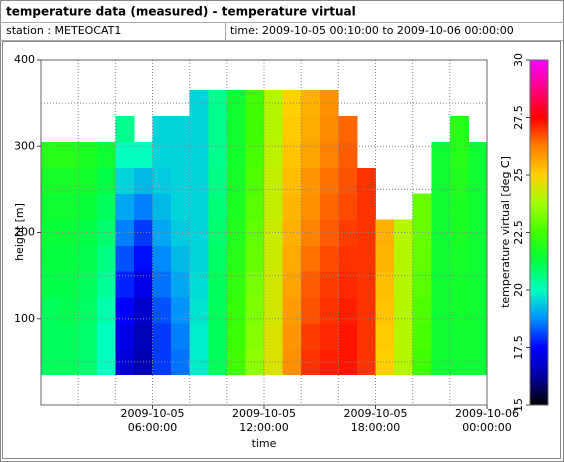  I want to click on x-tick-label: 2009-10-06 00:00:00, so click(487, 420).